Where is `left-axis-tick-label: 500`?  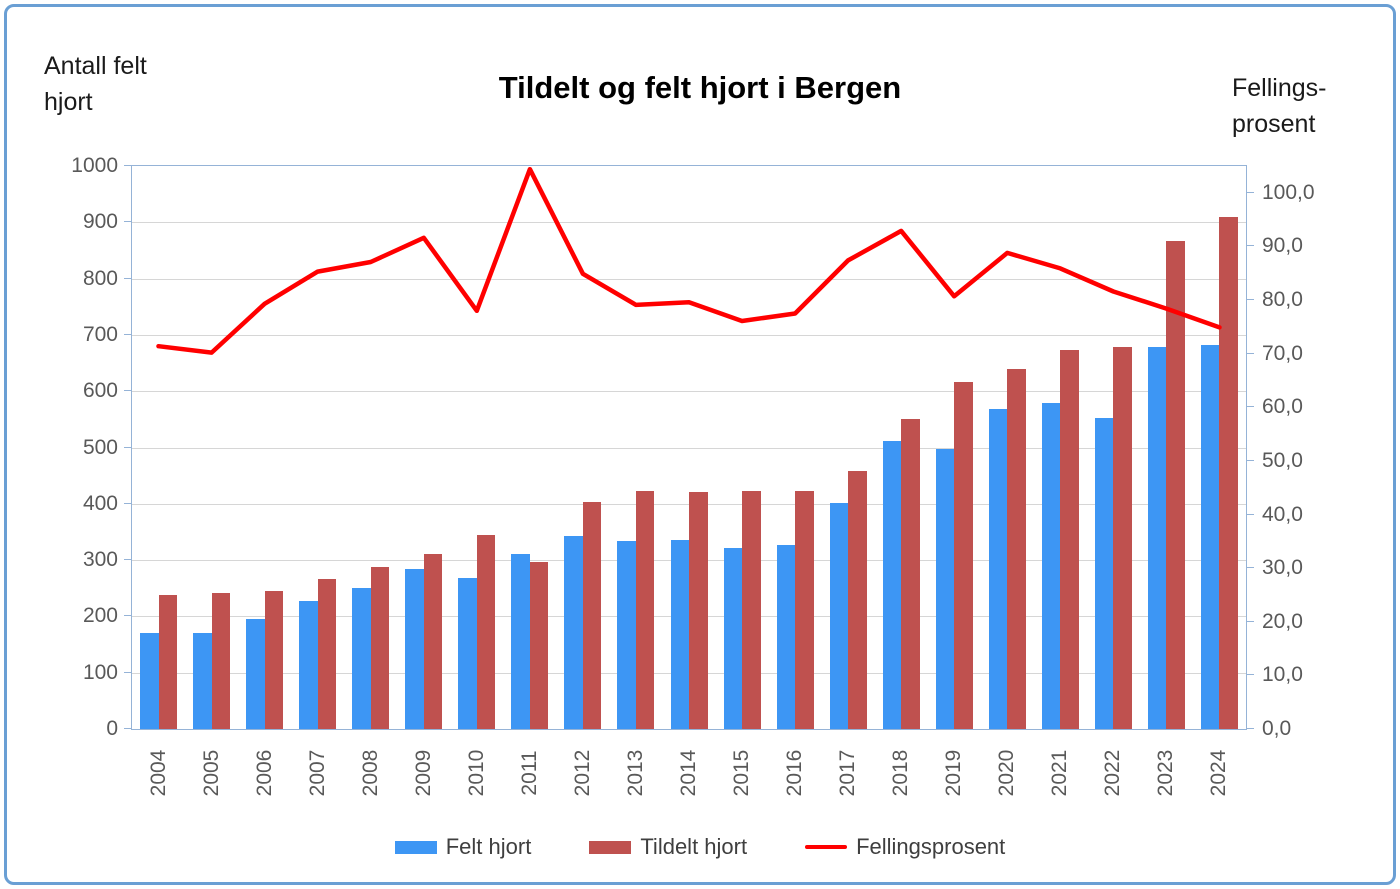 left-axis-tick-label: 500 is located at coordinates (100, 447).